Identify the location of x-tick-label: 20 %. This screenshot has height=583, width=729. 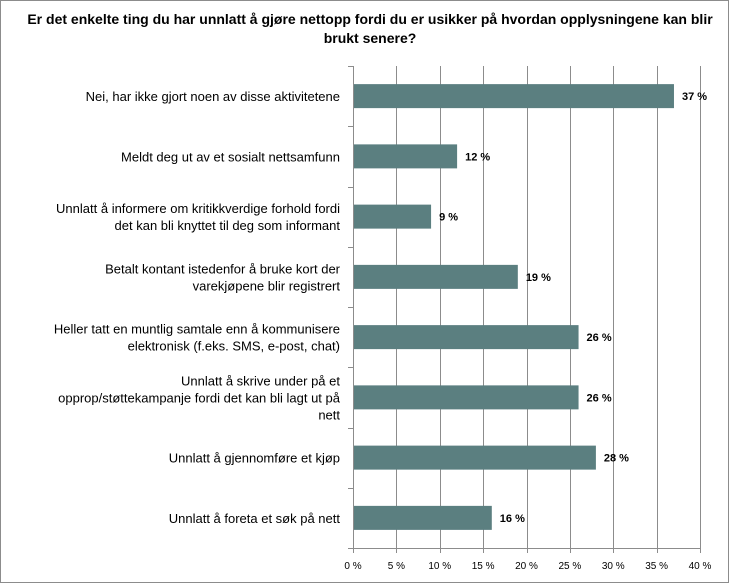
(526, 566).